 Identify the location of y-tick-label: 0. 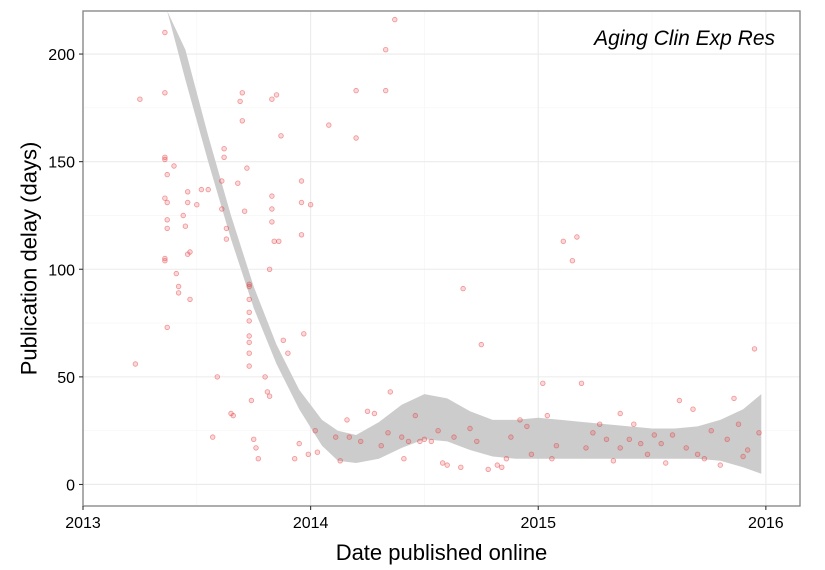
(70, 485).